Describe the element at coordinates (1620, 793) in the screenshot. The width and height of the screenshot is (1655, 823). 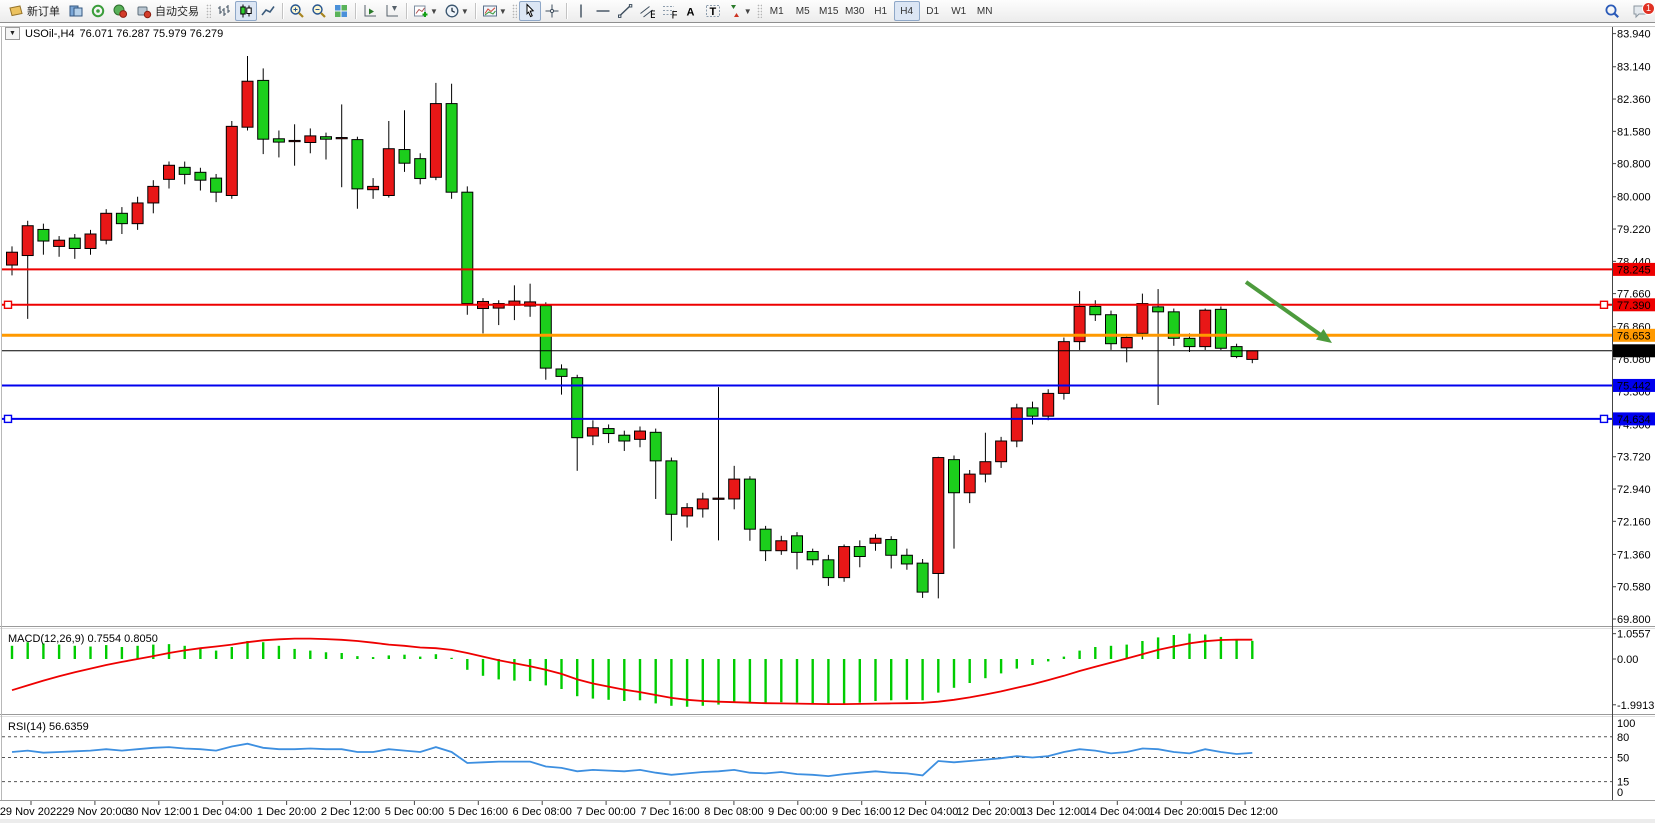
I see `rsi-axis-label: 0` at that location.